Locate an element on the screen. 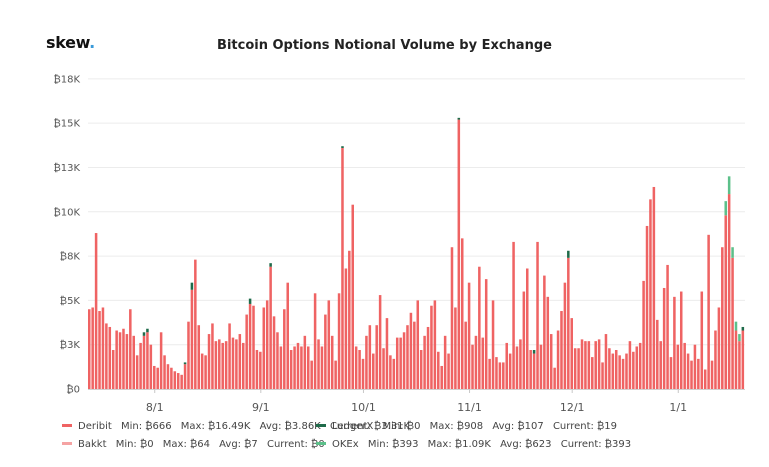 This screenshot has height=467, width=769. x-tick-label: 11/1 is located at coordinates (469, 407).